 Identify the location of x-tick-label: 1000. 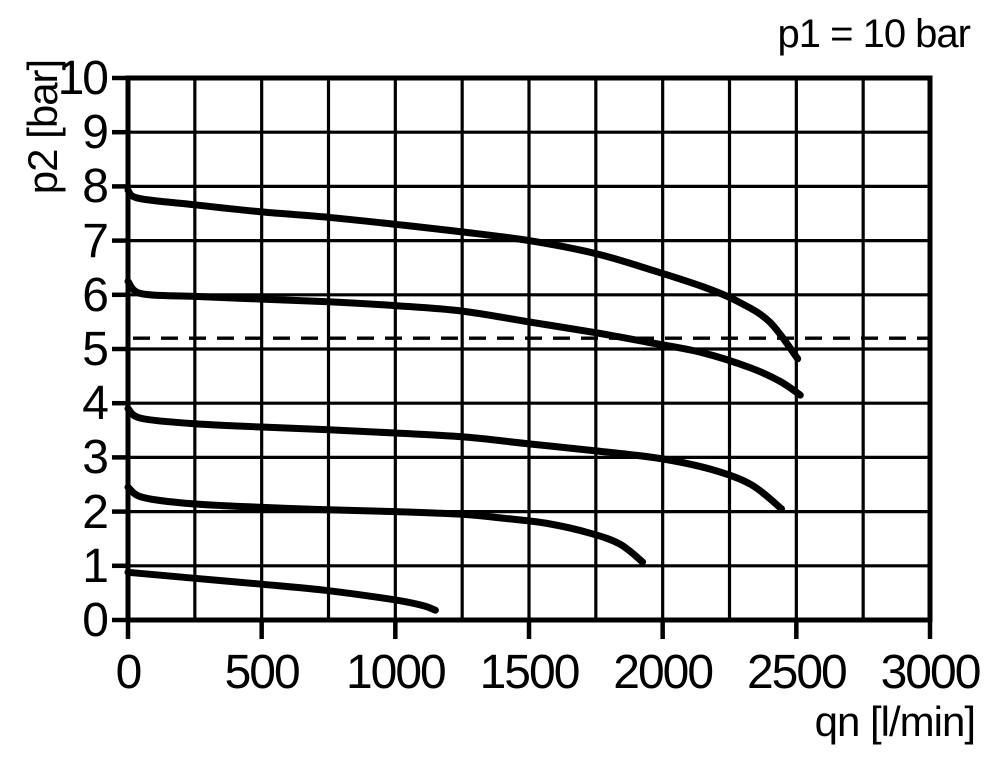
(396, 672).